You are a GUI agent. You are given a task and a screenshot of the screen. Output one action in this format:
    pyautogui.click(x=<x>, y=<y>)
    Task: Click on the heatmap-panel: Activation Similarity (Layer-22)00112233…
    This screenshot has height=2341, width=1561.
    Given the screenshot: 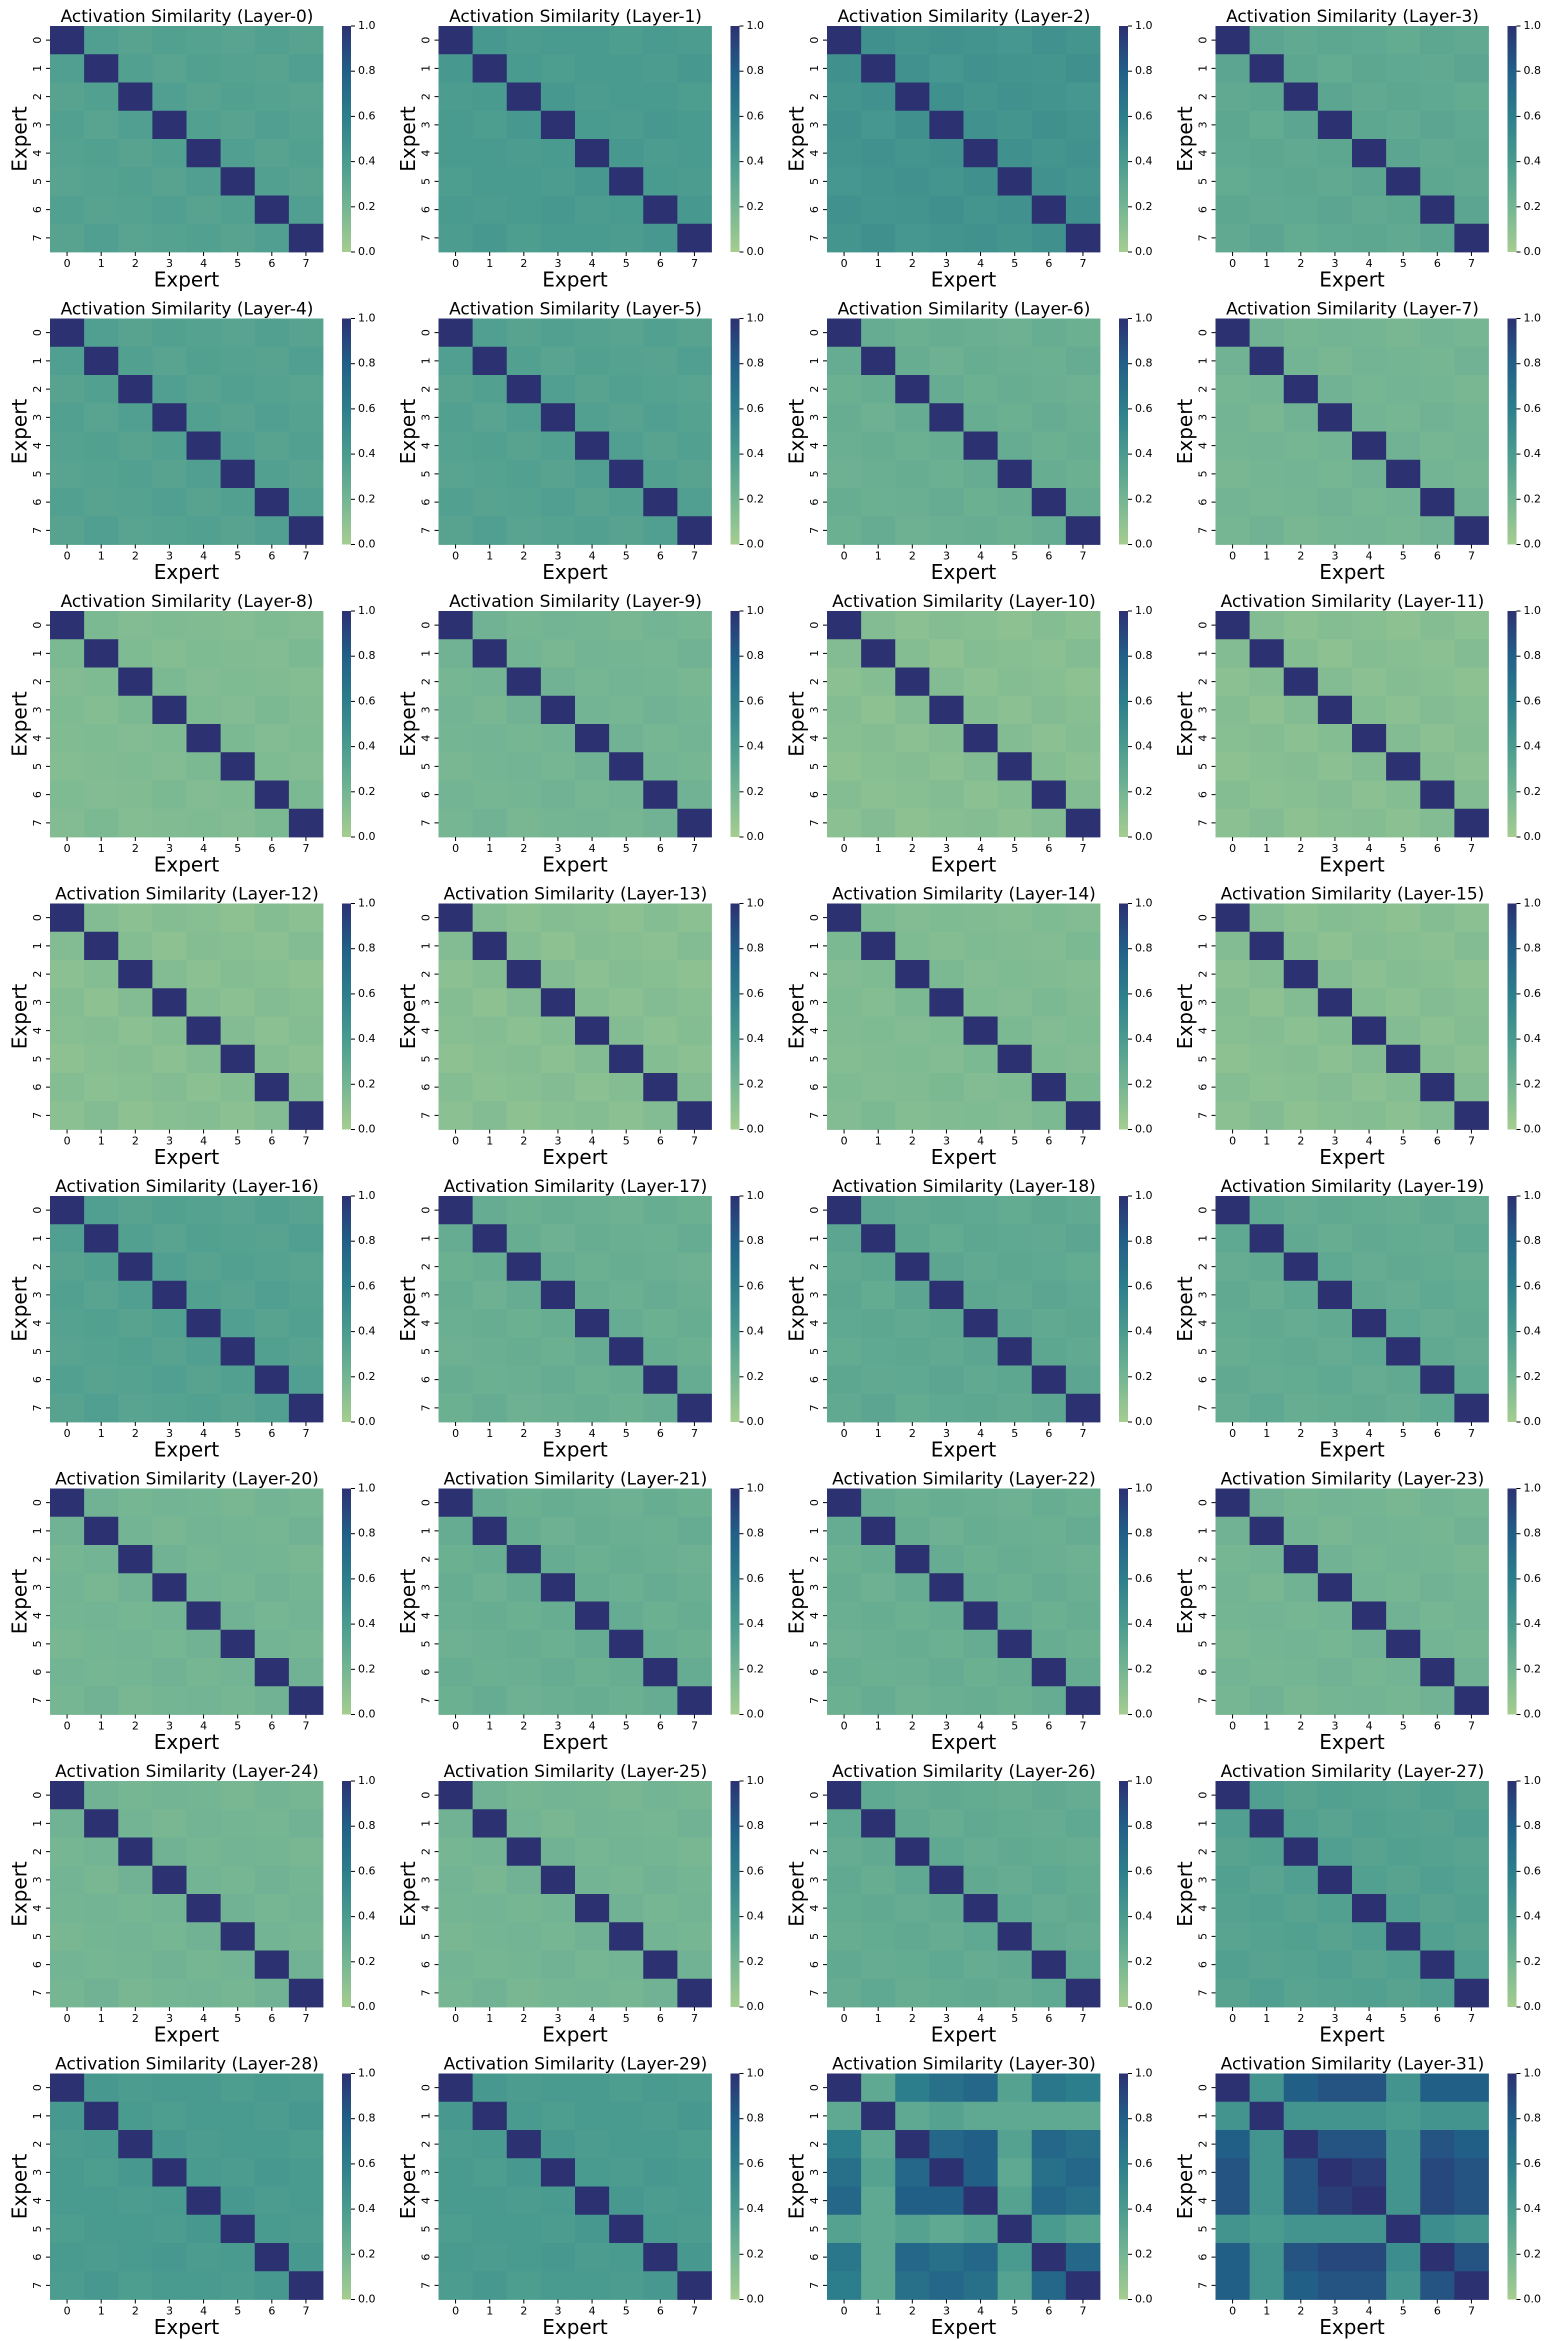 What is the action you would take?
    pyautogui.click(x=969, y=1612)
    